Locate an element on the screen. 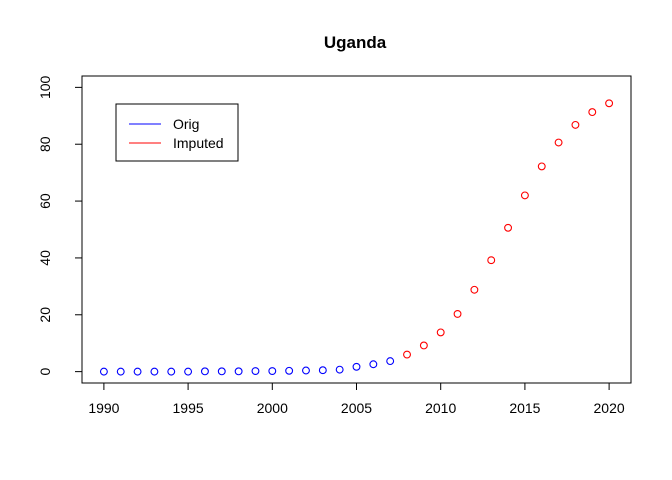  x-tick-label: 2005 is located at coordinates (356, 408).